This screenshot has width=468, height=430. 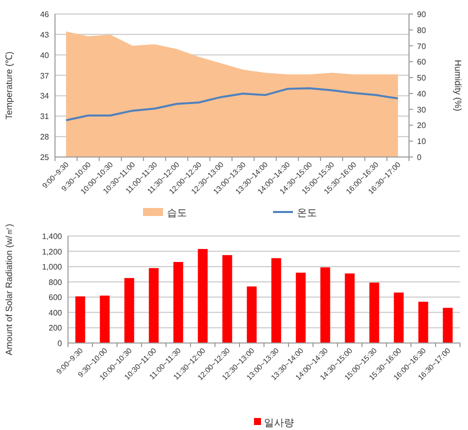 What do you see at coordinates (52, 236) in the screenshot?
I see `y-tick-label: 1,400` at bounding box center [52, 236].